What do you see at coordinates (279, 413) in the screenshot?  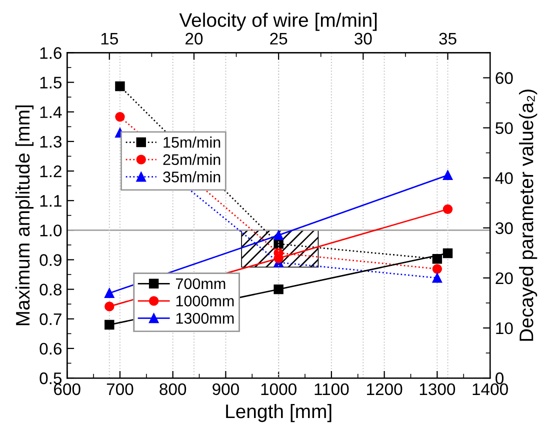 I see `x-axis-title: Length [mm]` at bounding box center [279, 413].